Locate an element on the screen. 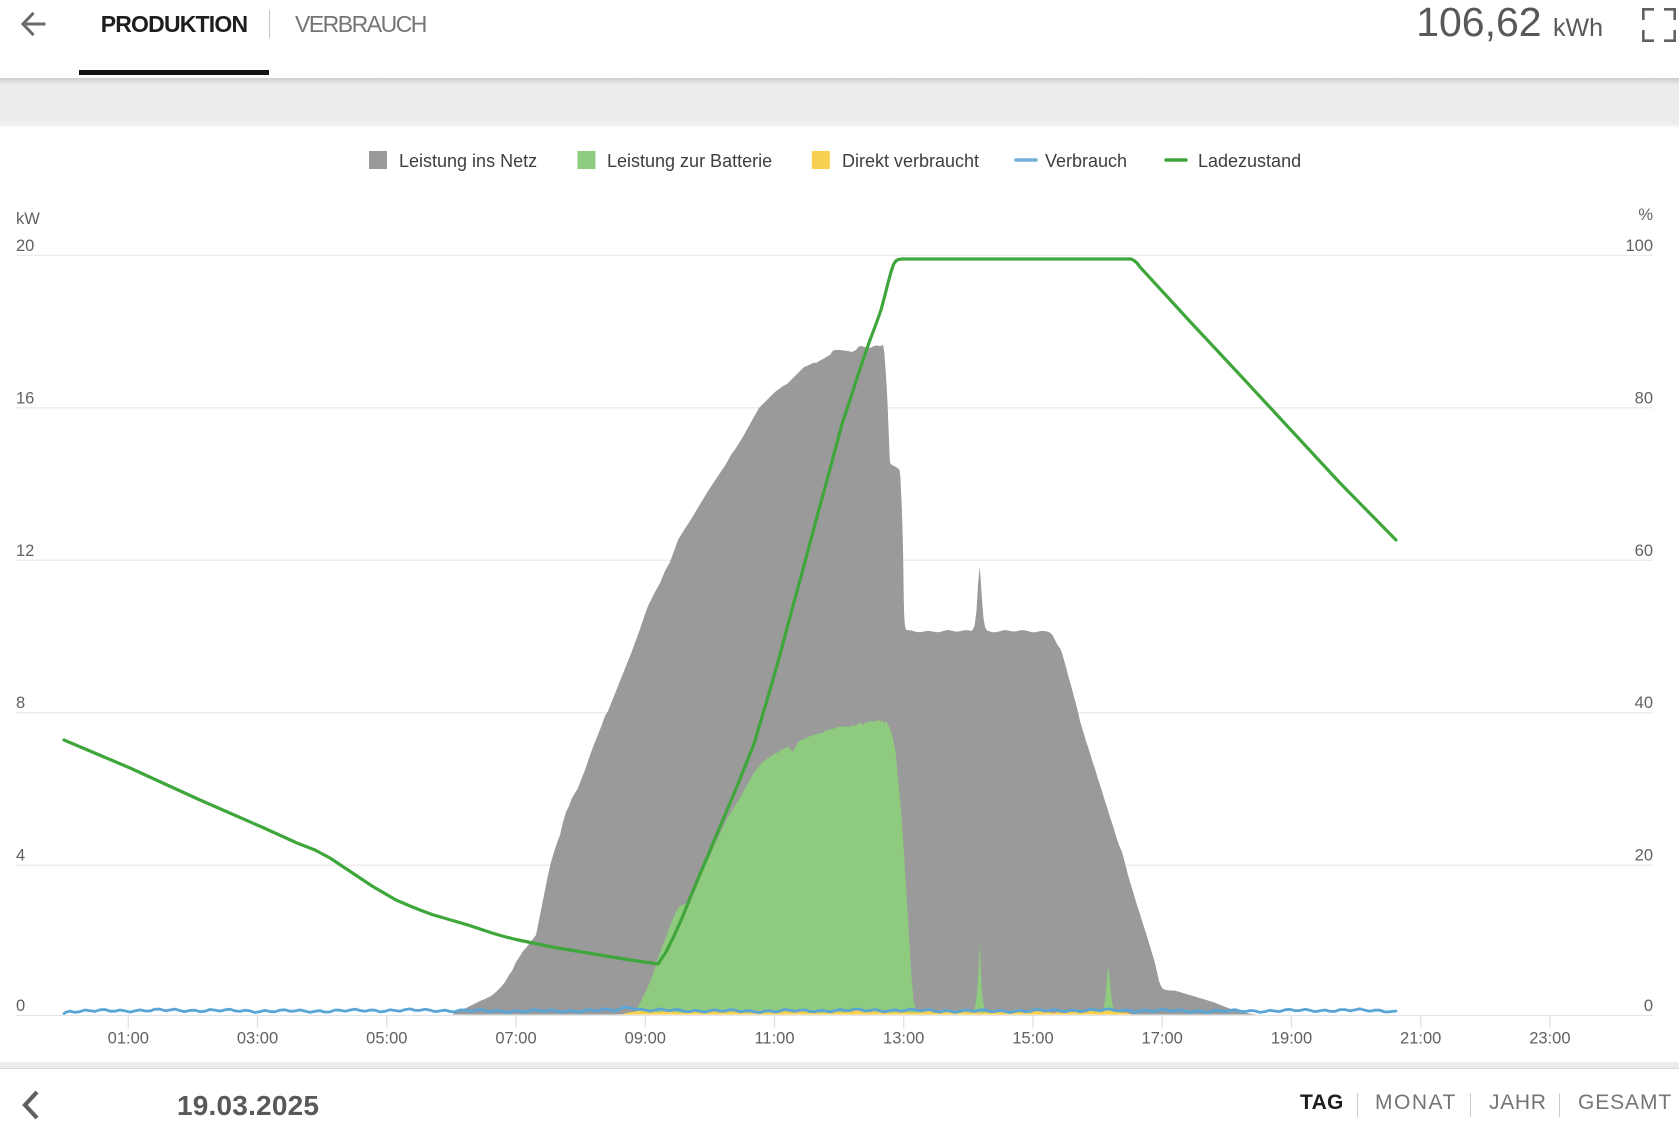 This screenshot has width=1679, height=1130. svg-text: 4 is located at coordinates (20, 856).